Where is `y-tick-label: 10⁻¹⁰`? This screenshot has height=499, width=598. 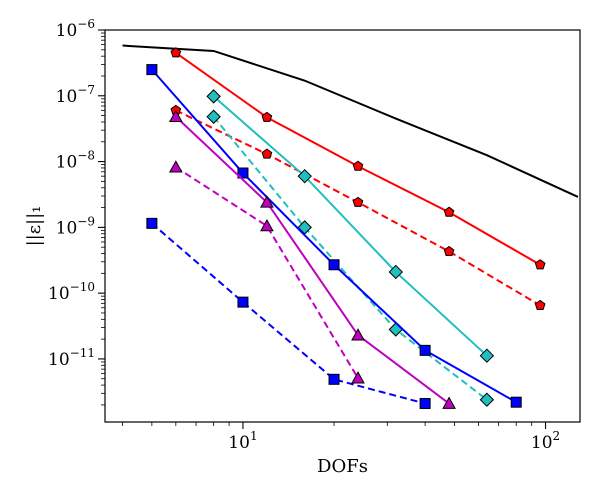
y-tick-label: 10⁻¹⁰ is located at coordinates (71, 292).